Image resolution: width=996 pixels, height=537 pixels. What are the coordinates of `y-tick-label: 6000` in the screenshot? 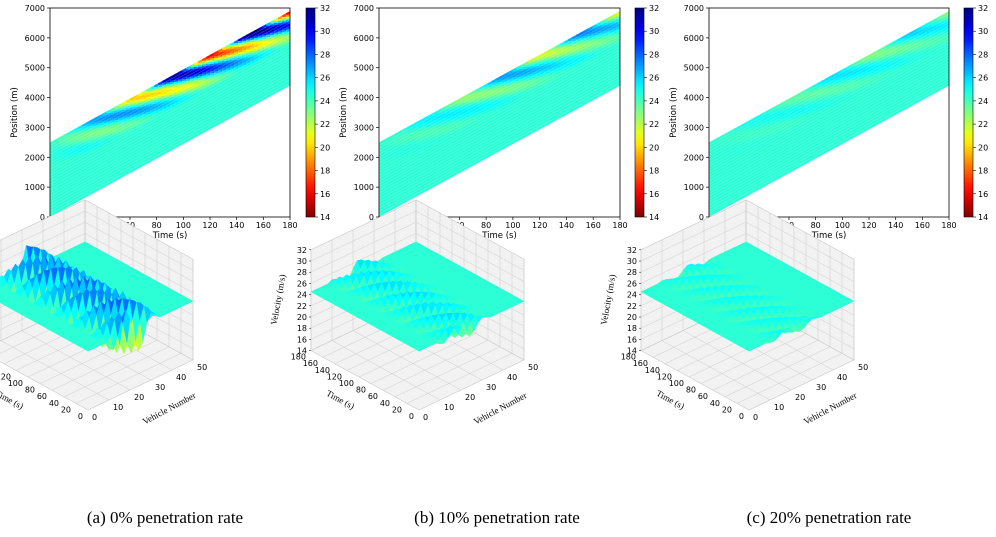 It's located at (35, 38).